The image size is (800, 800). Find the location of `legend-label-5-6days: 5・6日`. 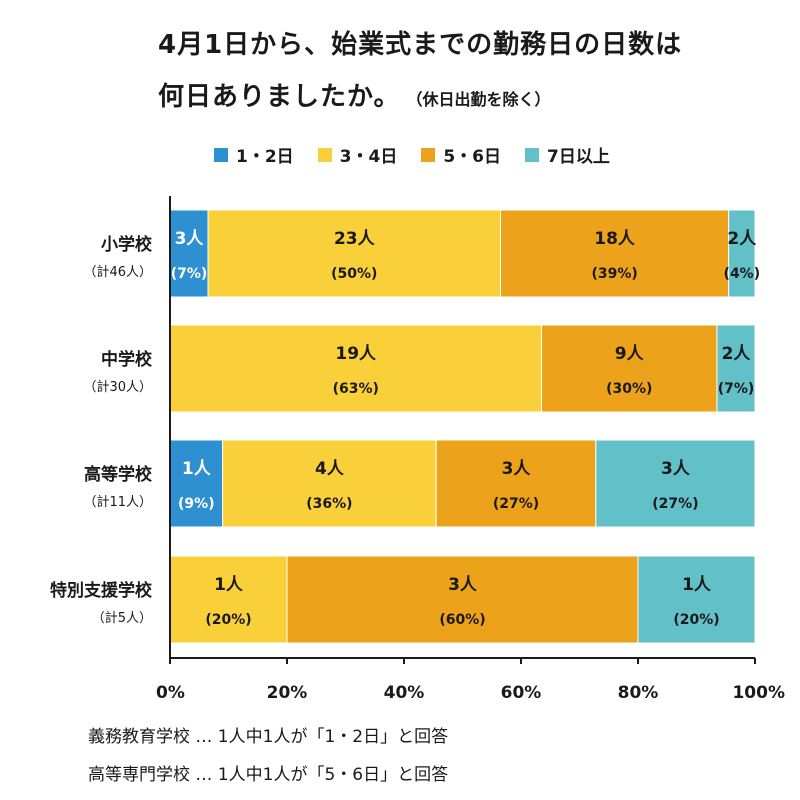

legend-label-5-6days: 5・6日 is located at coordinates (472, 157).